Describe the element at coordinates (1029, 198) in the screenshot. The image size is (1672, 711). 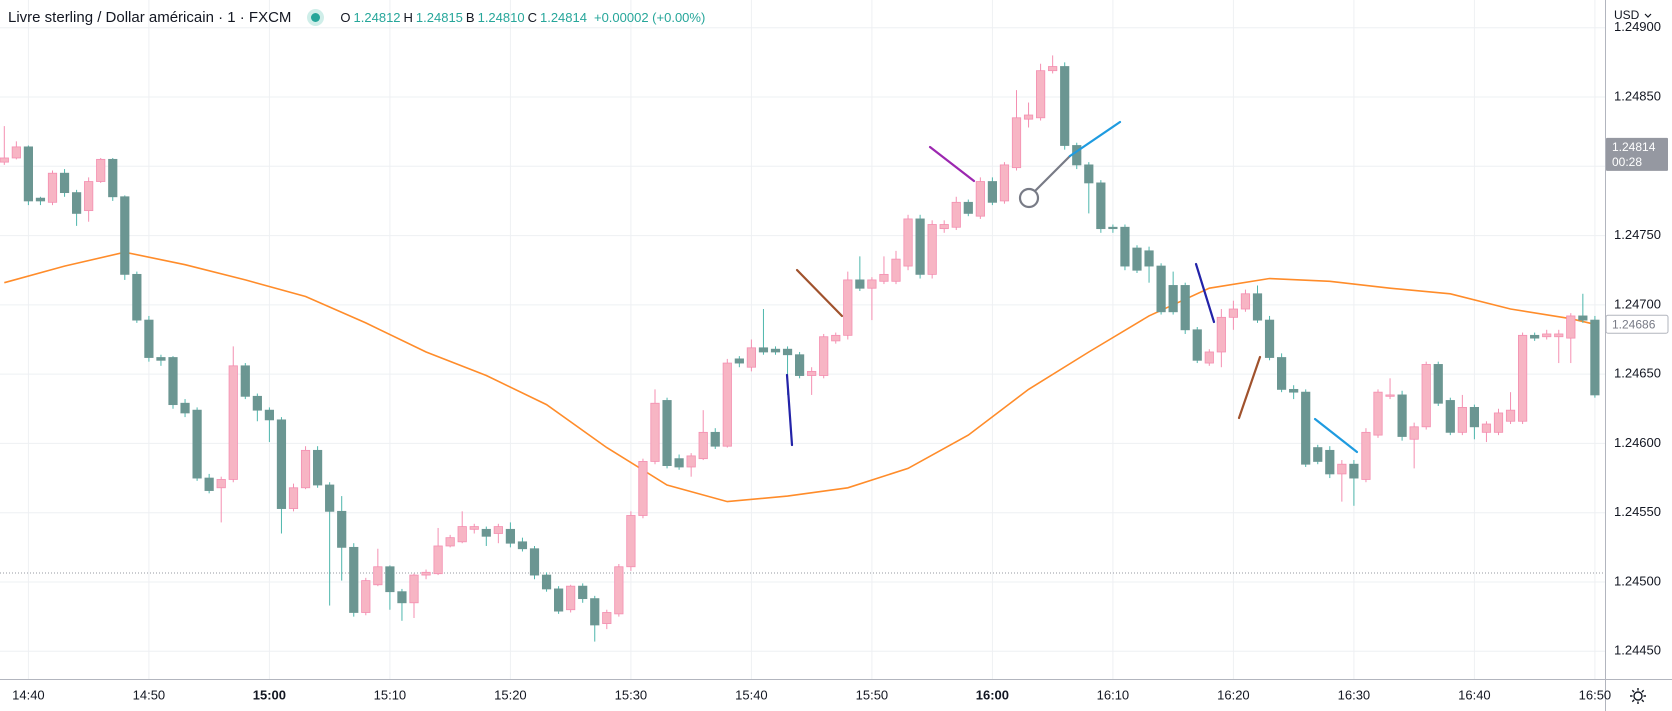
I see `drawing-handle` at that location.